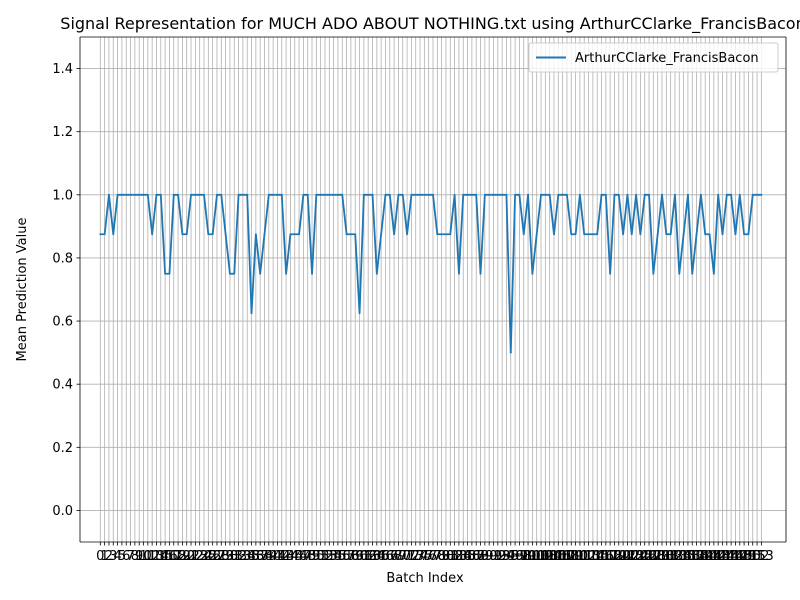 The image size is (800, 600). What do you see at coordinates (329, 556) in the screenshot?
I see `x-tick-label: 53` at bounding box center [329, 556].